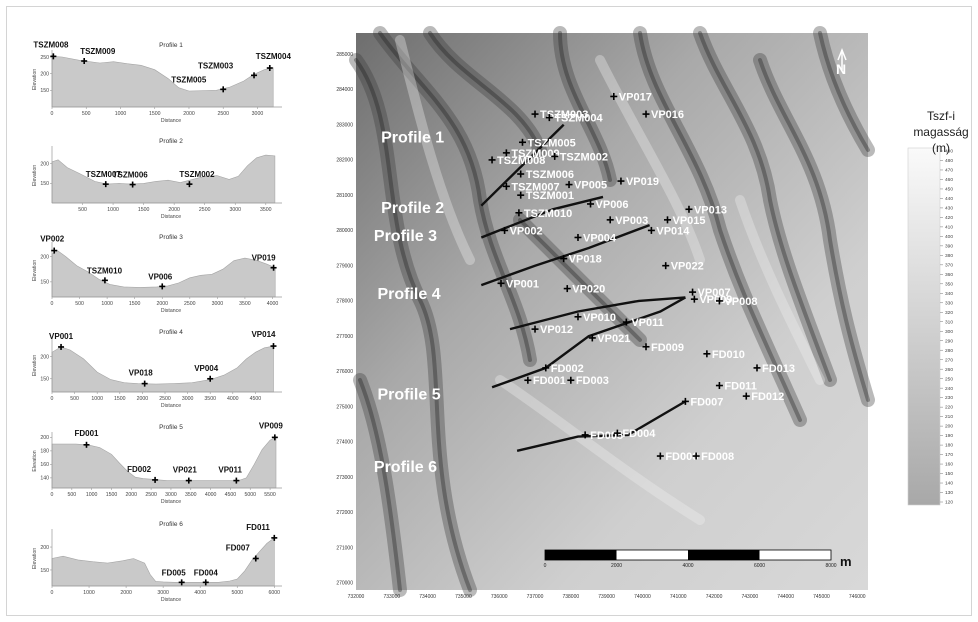  Describe the element at coordinates (344, 513) in the screenshot. I see `map-y-tick-label: 272000` at that location.